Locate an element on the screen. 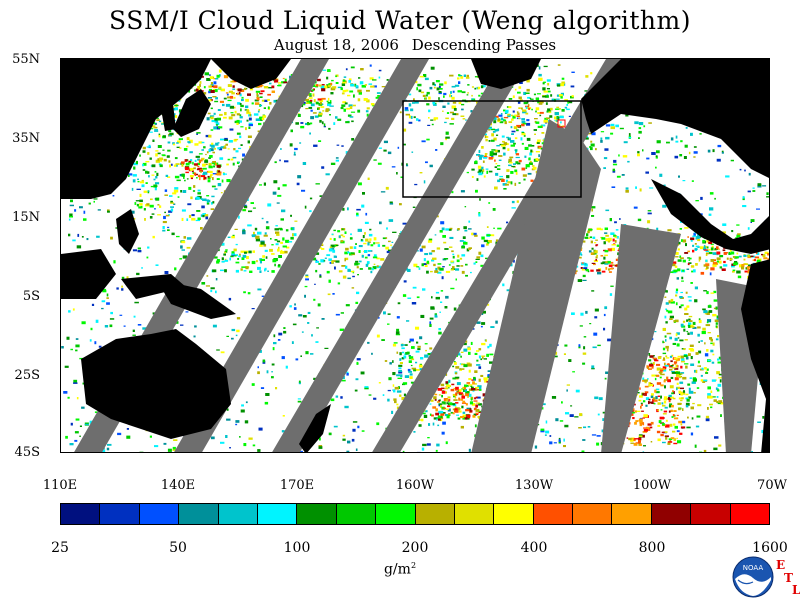  colorbar-label-400: 400 is located at coordinates (534, 548).